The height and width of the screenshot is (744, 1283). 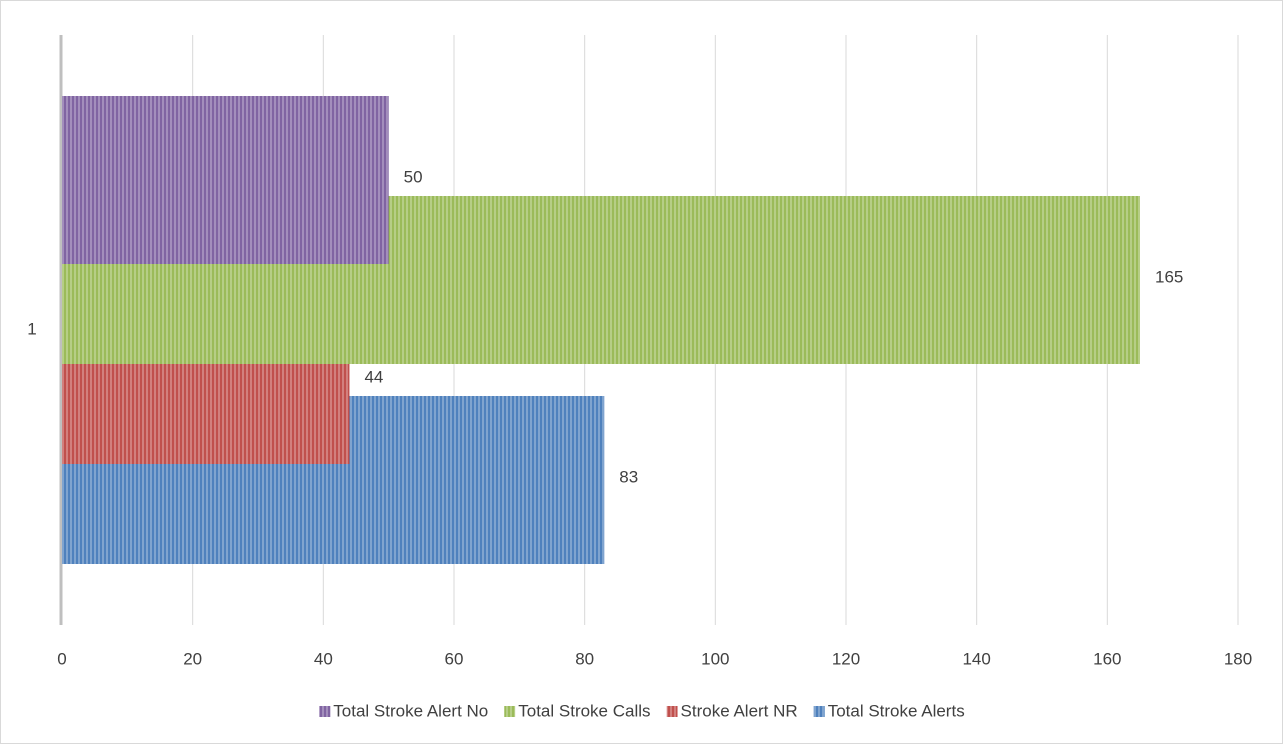 I want to click on data-label: 165, so click(x=1169, y=276).